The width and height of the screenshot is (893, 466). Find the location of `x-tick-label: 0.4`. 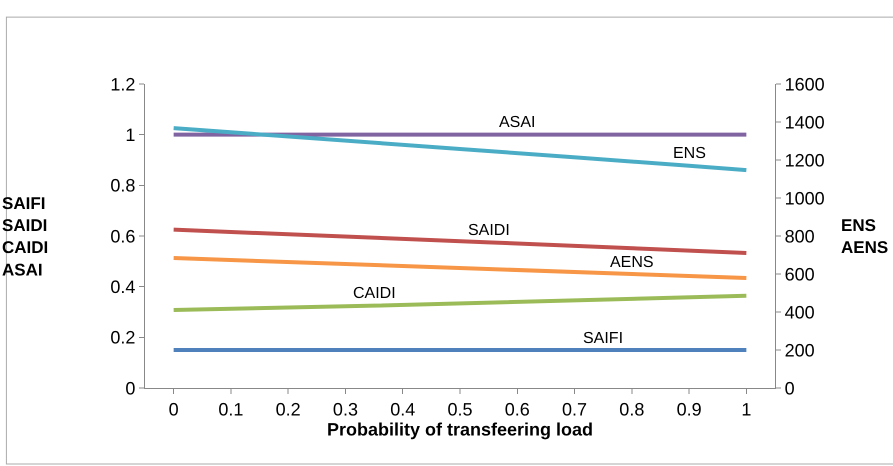

x-tick-label: 0.4 is located at coordinates (403, 410).